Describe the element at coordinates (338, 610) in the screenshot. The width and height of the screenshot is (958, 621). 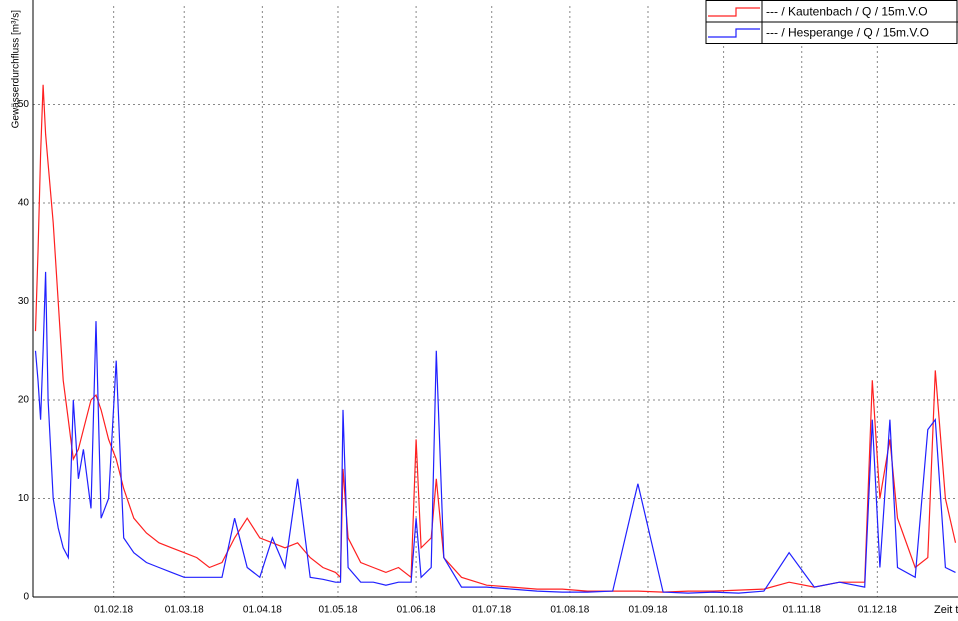
I see `x-tick-label: 01.05.18` at that location.